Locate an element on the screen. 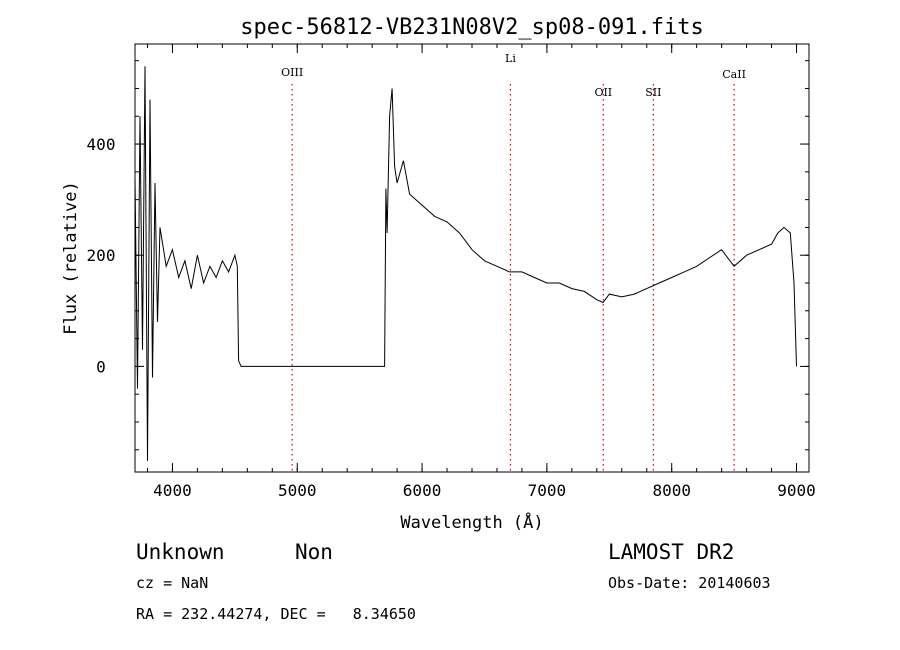 The height and width of the screenshot is (650, 900). marker-label-oiii: OIII is located at coordinates (292, 72).